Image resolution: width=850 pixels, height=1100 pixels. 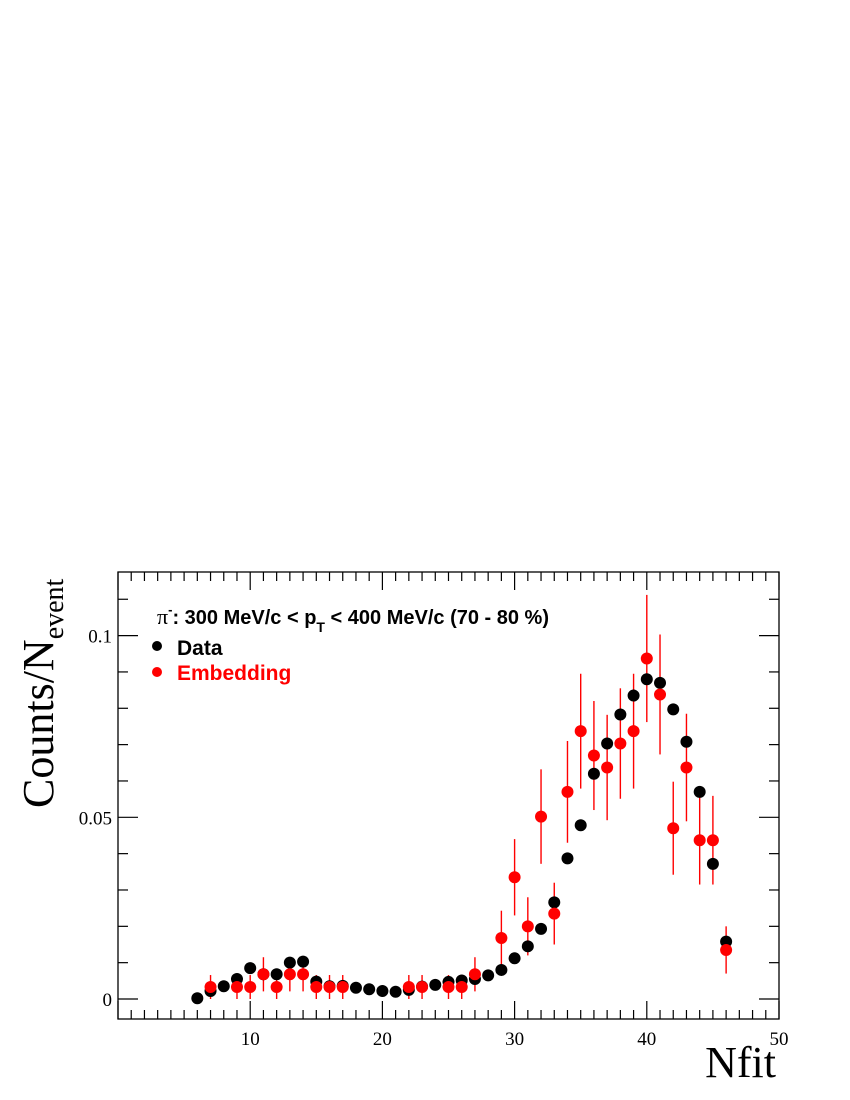 What do you see at coordinates (250, 1039) in the screenshot?
I see `x-tick-label: 10` at bounding box center [250, 1039].